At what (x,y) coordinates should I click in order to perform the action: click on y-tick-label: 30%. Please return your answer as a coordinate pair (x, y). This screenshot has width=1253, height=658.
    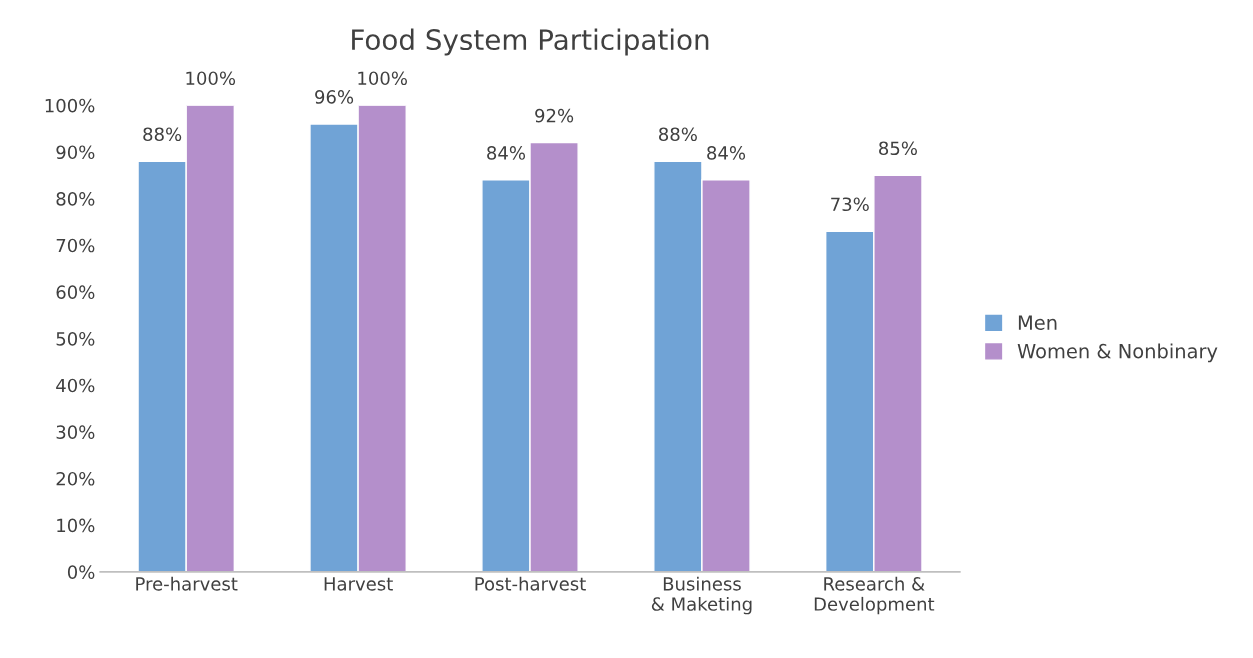
    Looking at the image, I should click on (75, 432).